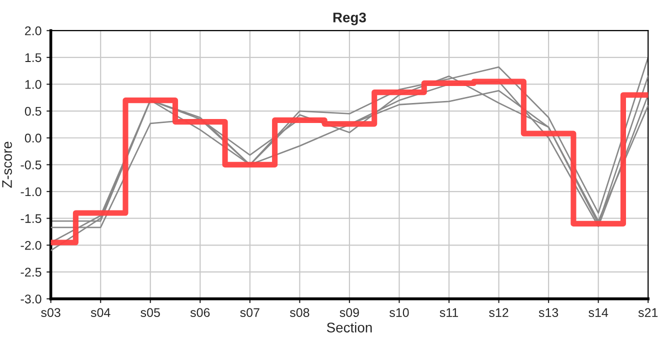  Describe the element at coordinates (498, 313) in the screenshot. I see `x-tick-label: s12` at that location.